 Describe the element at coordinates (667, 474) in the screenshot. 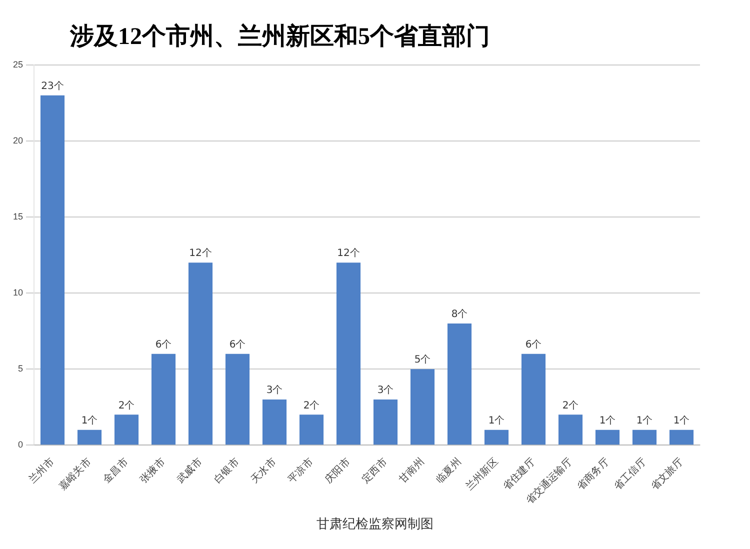

I see `x-tick-label: 省文旅厅` at that location.